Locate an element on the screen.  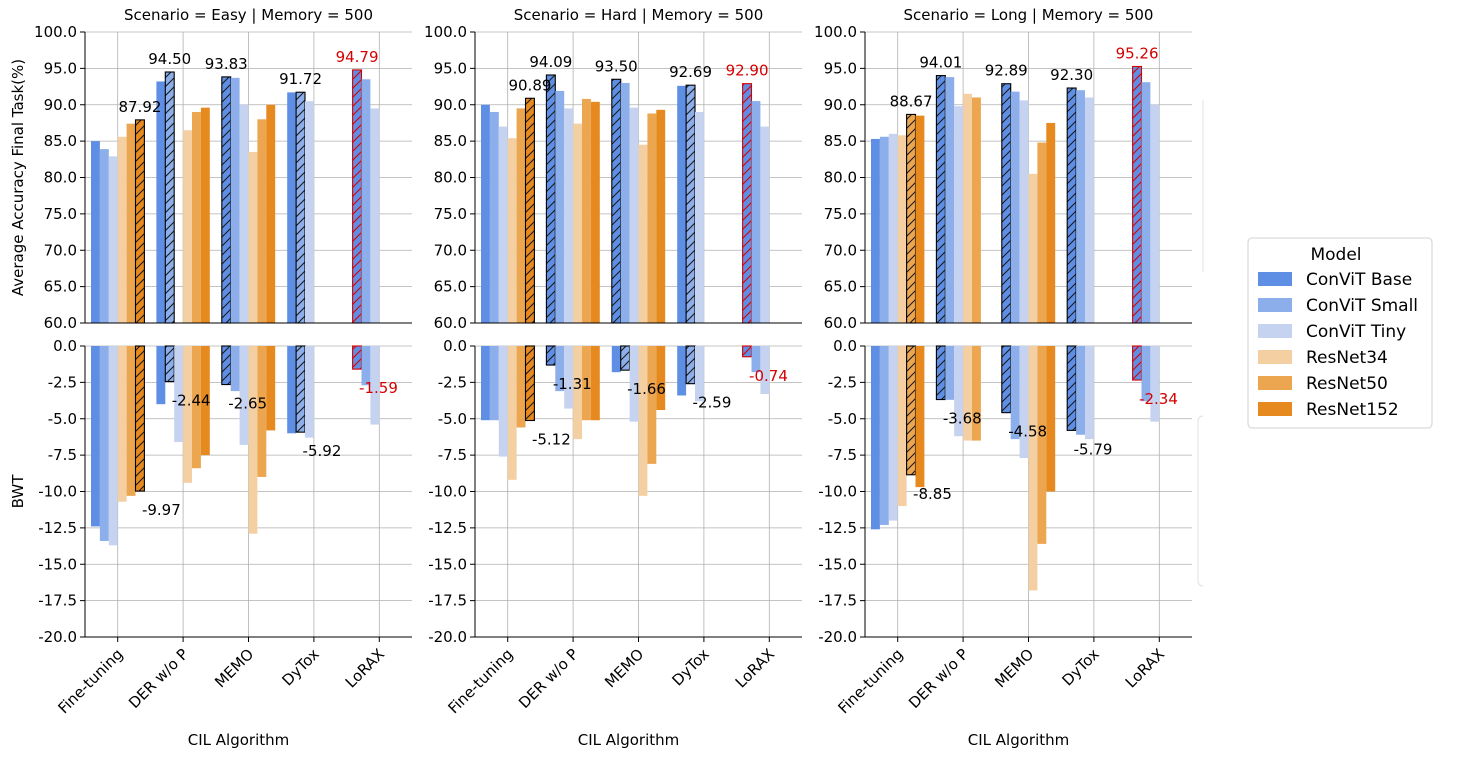
bwt-value-label: -8.85 is located at coordinates (932, 494).